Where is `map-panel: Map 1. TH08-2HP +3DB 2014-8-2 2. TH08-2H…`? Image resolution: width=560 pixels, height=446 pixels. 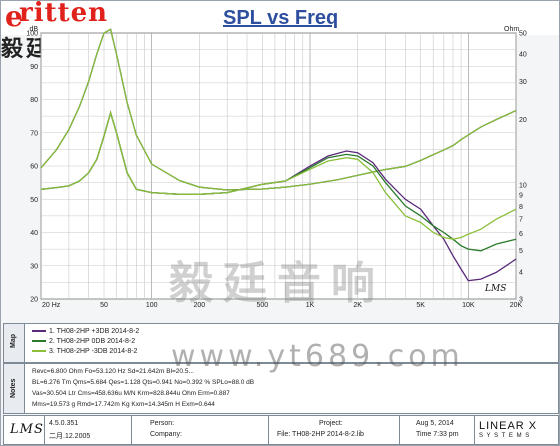
map-panel: Map 1. TH08-2HP +3DB 2014-8-2 2. TH08-2H… is located at coordinates (281, 343).